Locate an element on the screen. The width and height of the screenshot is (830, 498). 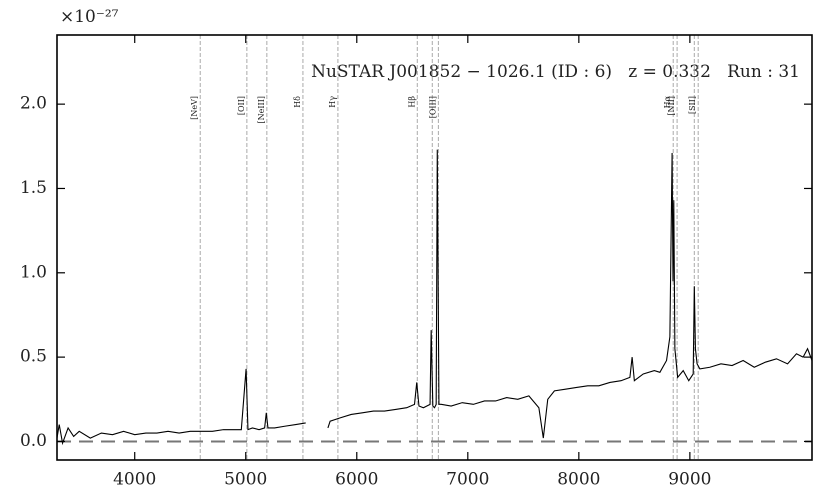
y-tick-label: 1.0 is located at coordinates (33, 272).